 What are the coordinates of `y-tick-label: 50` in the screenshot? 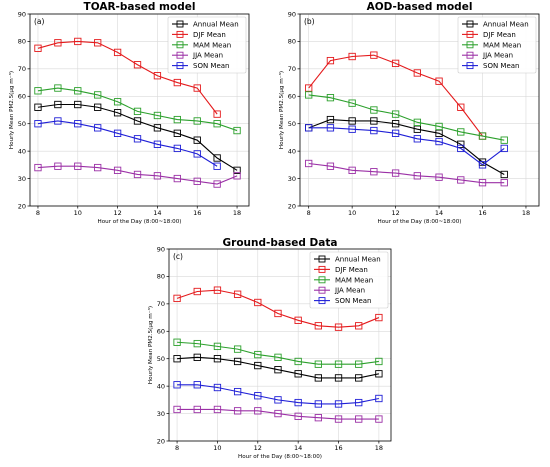 It's located at (292, 124).